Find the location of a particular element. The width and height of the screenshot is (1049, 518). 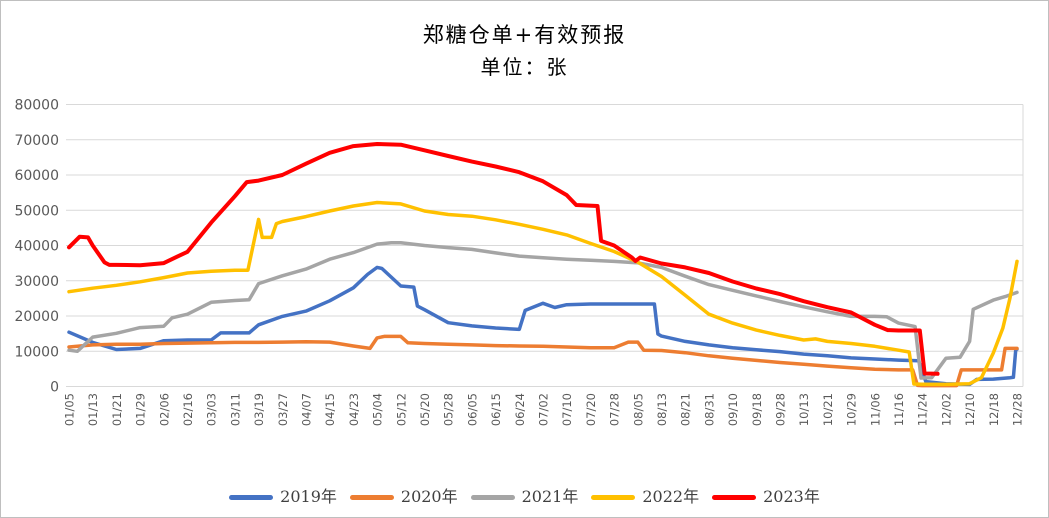

legend-swatch-2022年 is located at coordinates (613, 497).